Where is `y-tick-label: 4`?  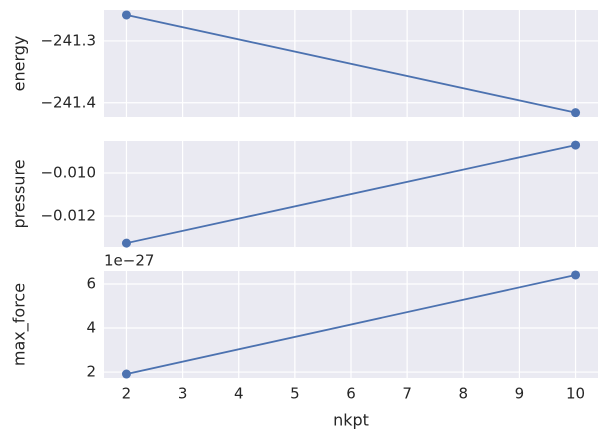
y-tick-label: 4 is located at coordinates (91, 328).